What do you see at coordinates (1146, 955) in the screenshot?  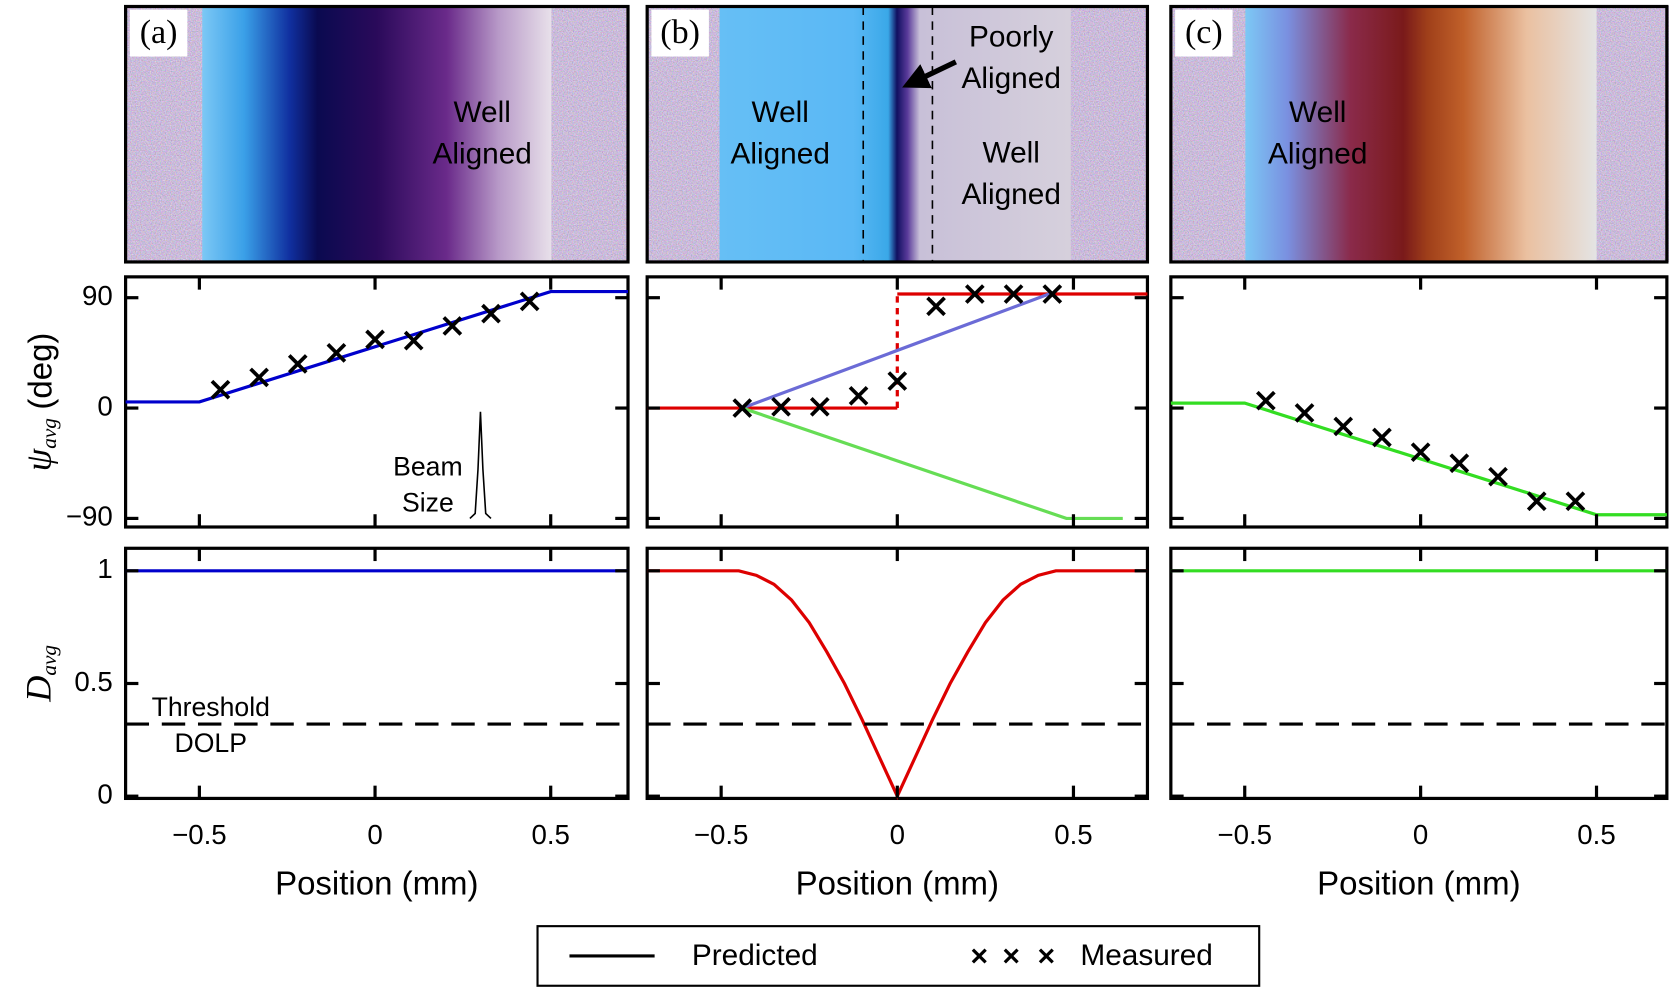 I see `legend-label: Measured` at bounding box center [1146, 955].